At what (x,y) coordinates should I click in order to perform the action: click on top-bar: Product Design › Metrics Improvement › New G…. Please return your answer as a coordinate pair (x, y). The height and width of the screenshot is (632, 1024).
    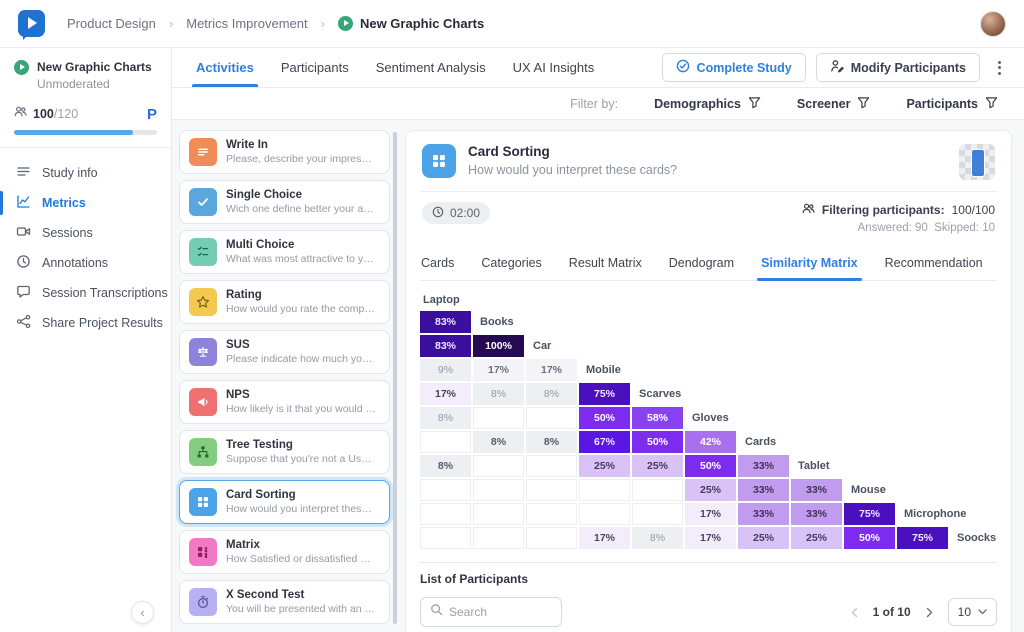
    Looking at the image, I should click on (512, 24).